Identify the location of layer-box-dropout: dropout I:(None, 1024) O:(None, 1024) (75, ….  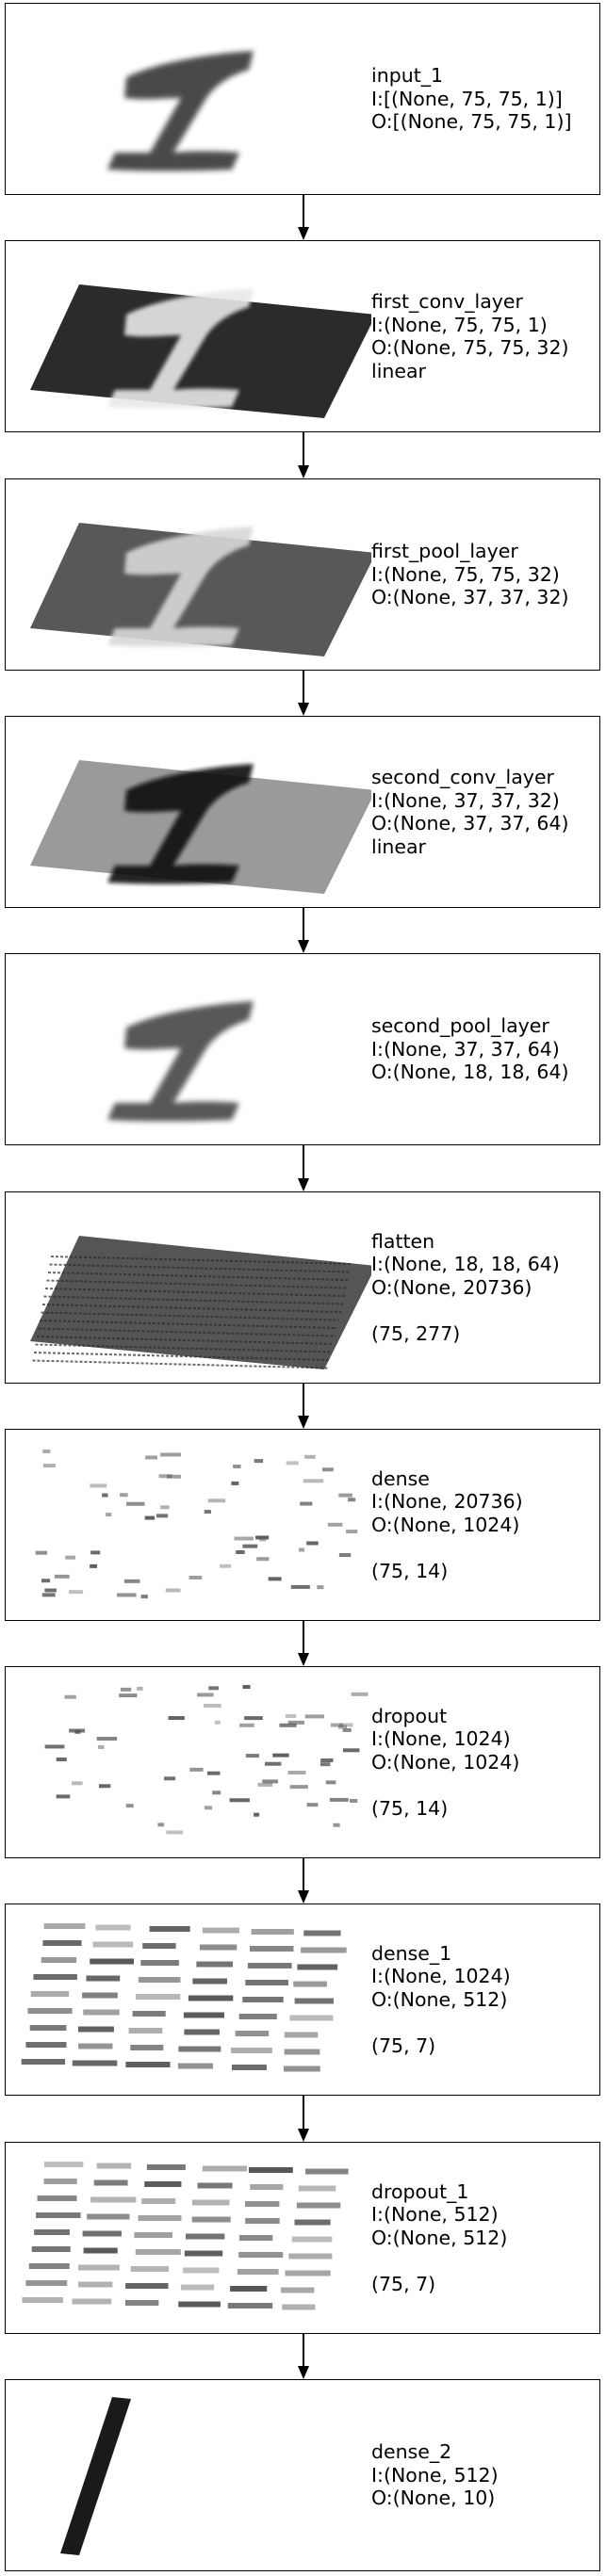
(302, 1762).